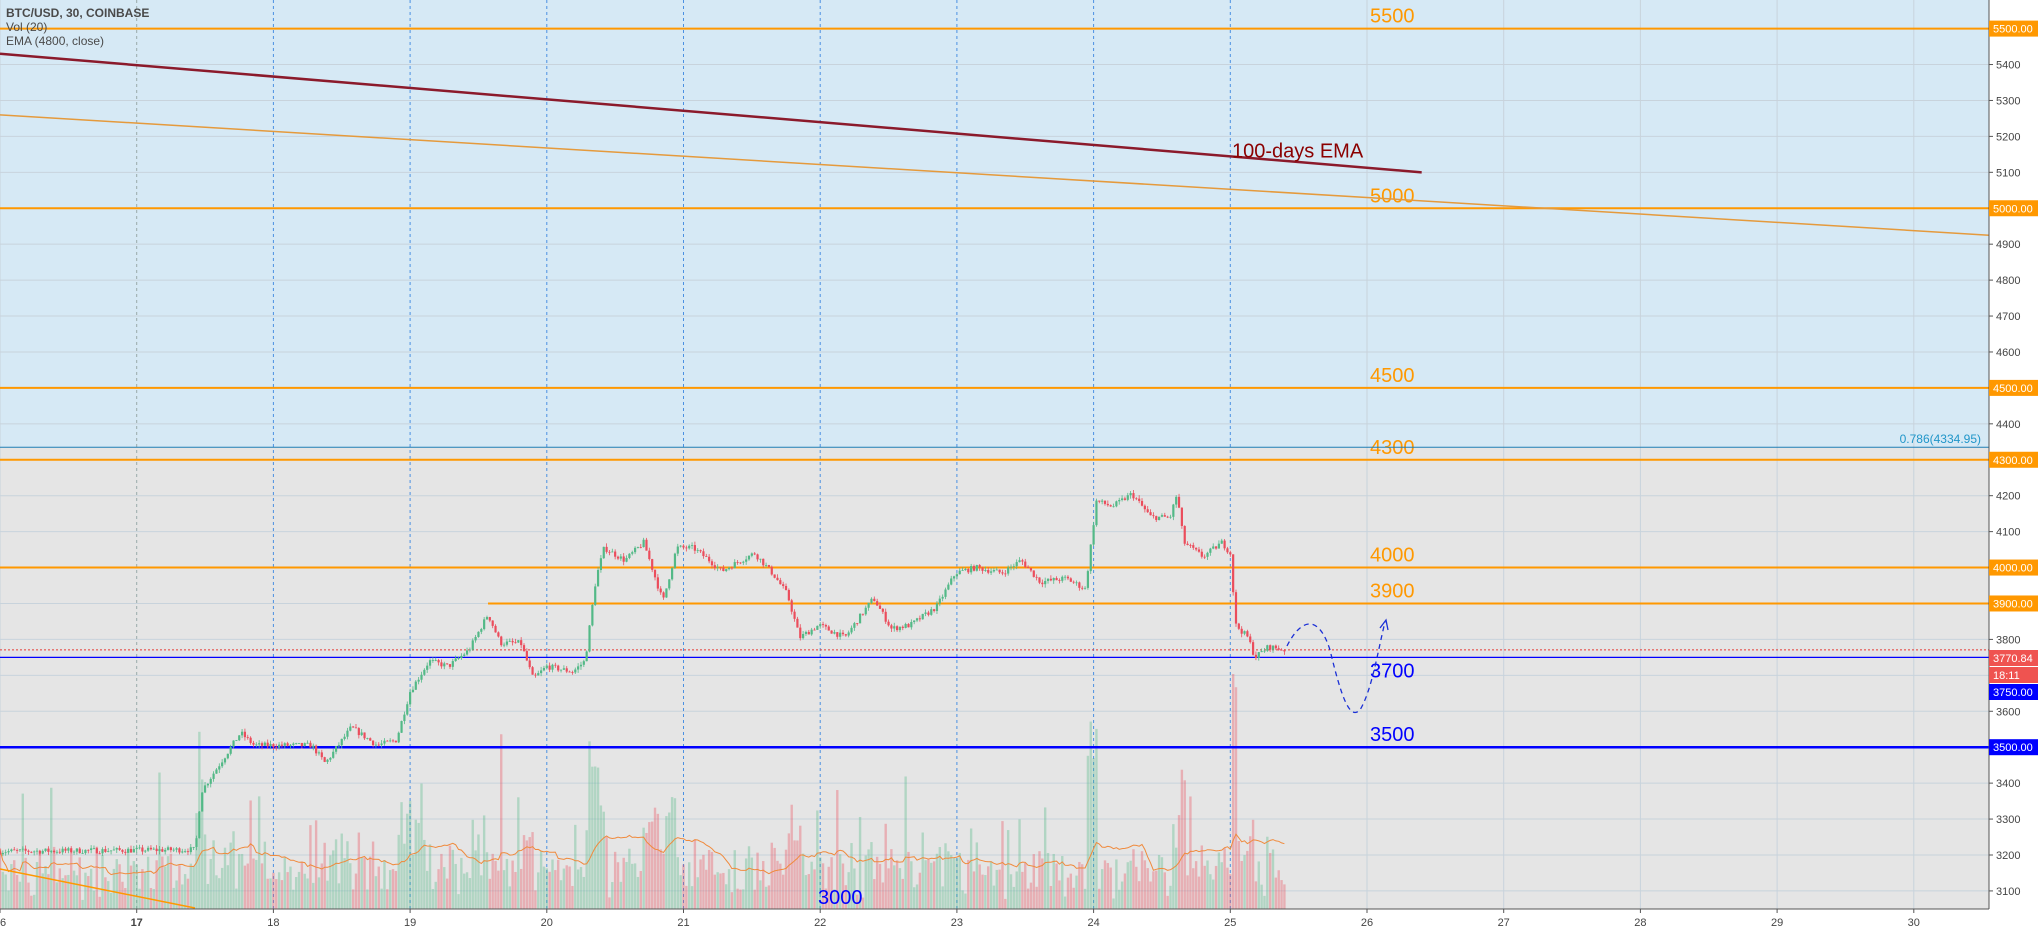 The image size is (2038, 934). Describe the element at coordinates (547, 923) in the screenshot. I see `time-tick-label: 20` at that location.